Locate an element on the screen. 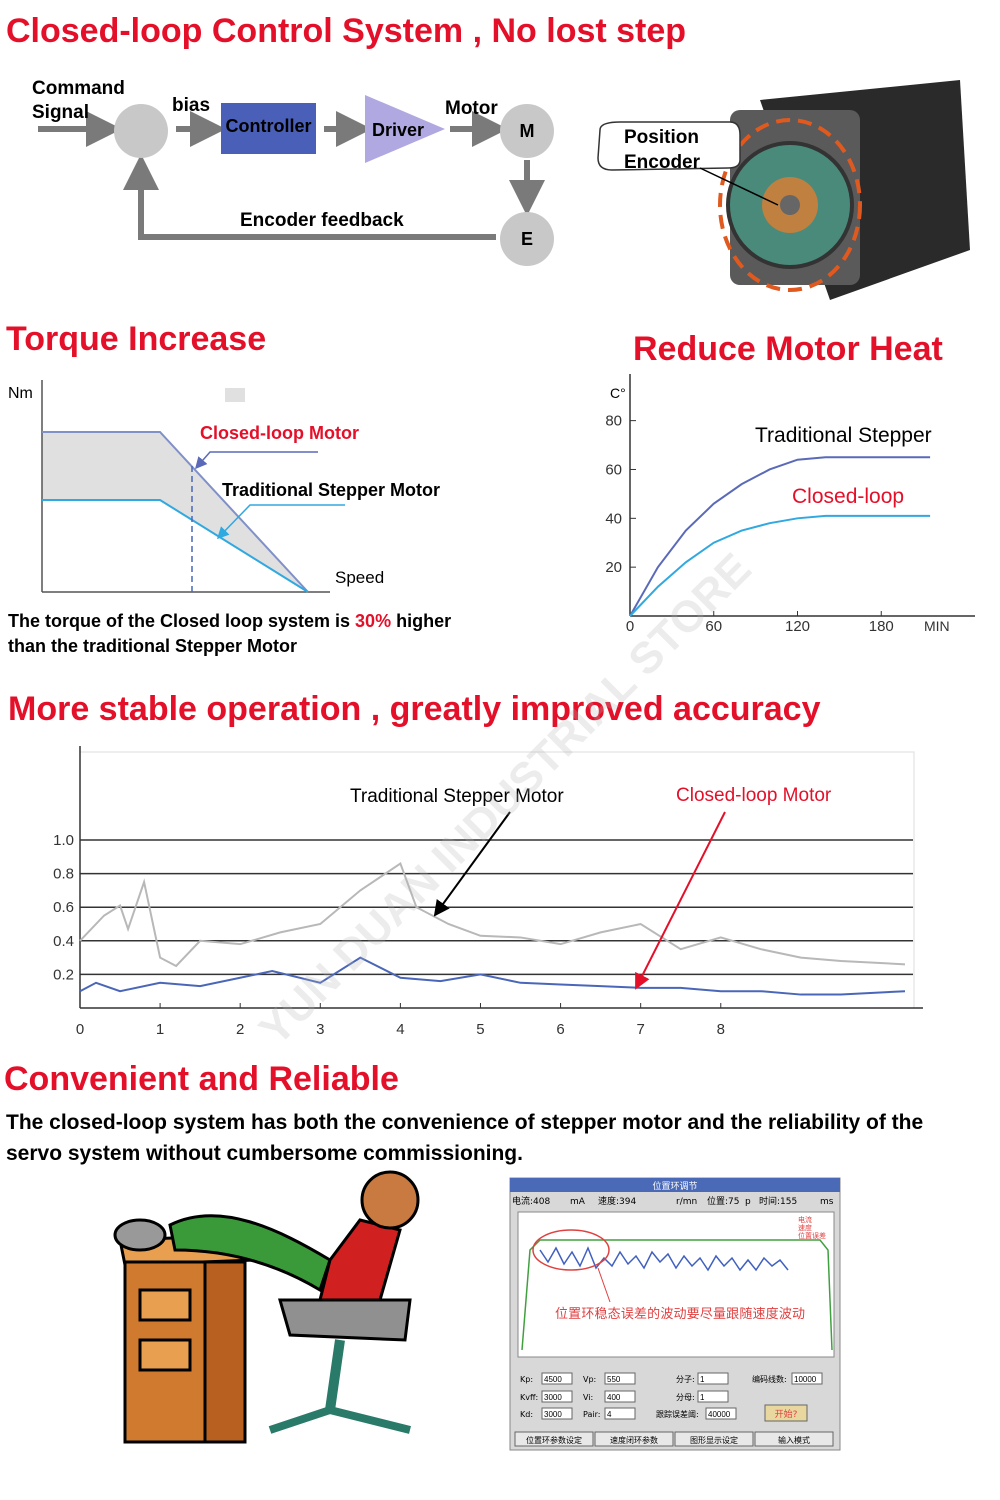 The width and height of the screenshot is (1000, 1500). field-label: 分子: is located at coordinates (685, 1379).